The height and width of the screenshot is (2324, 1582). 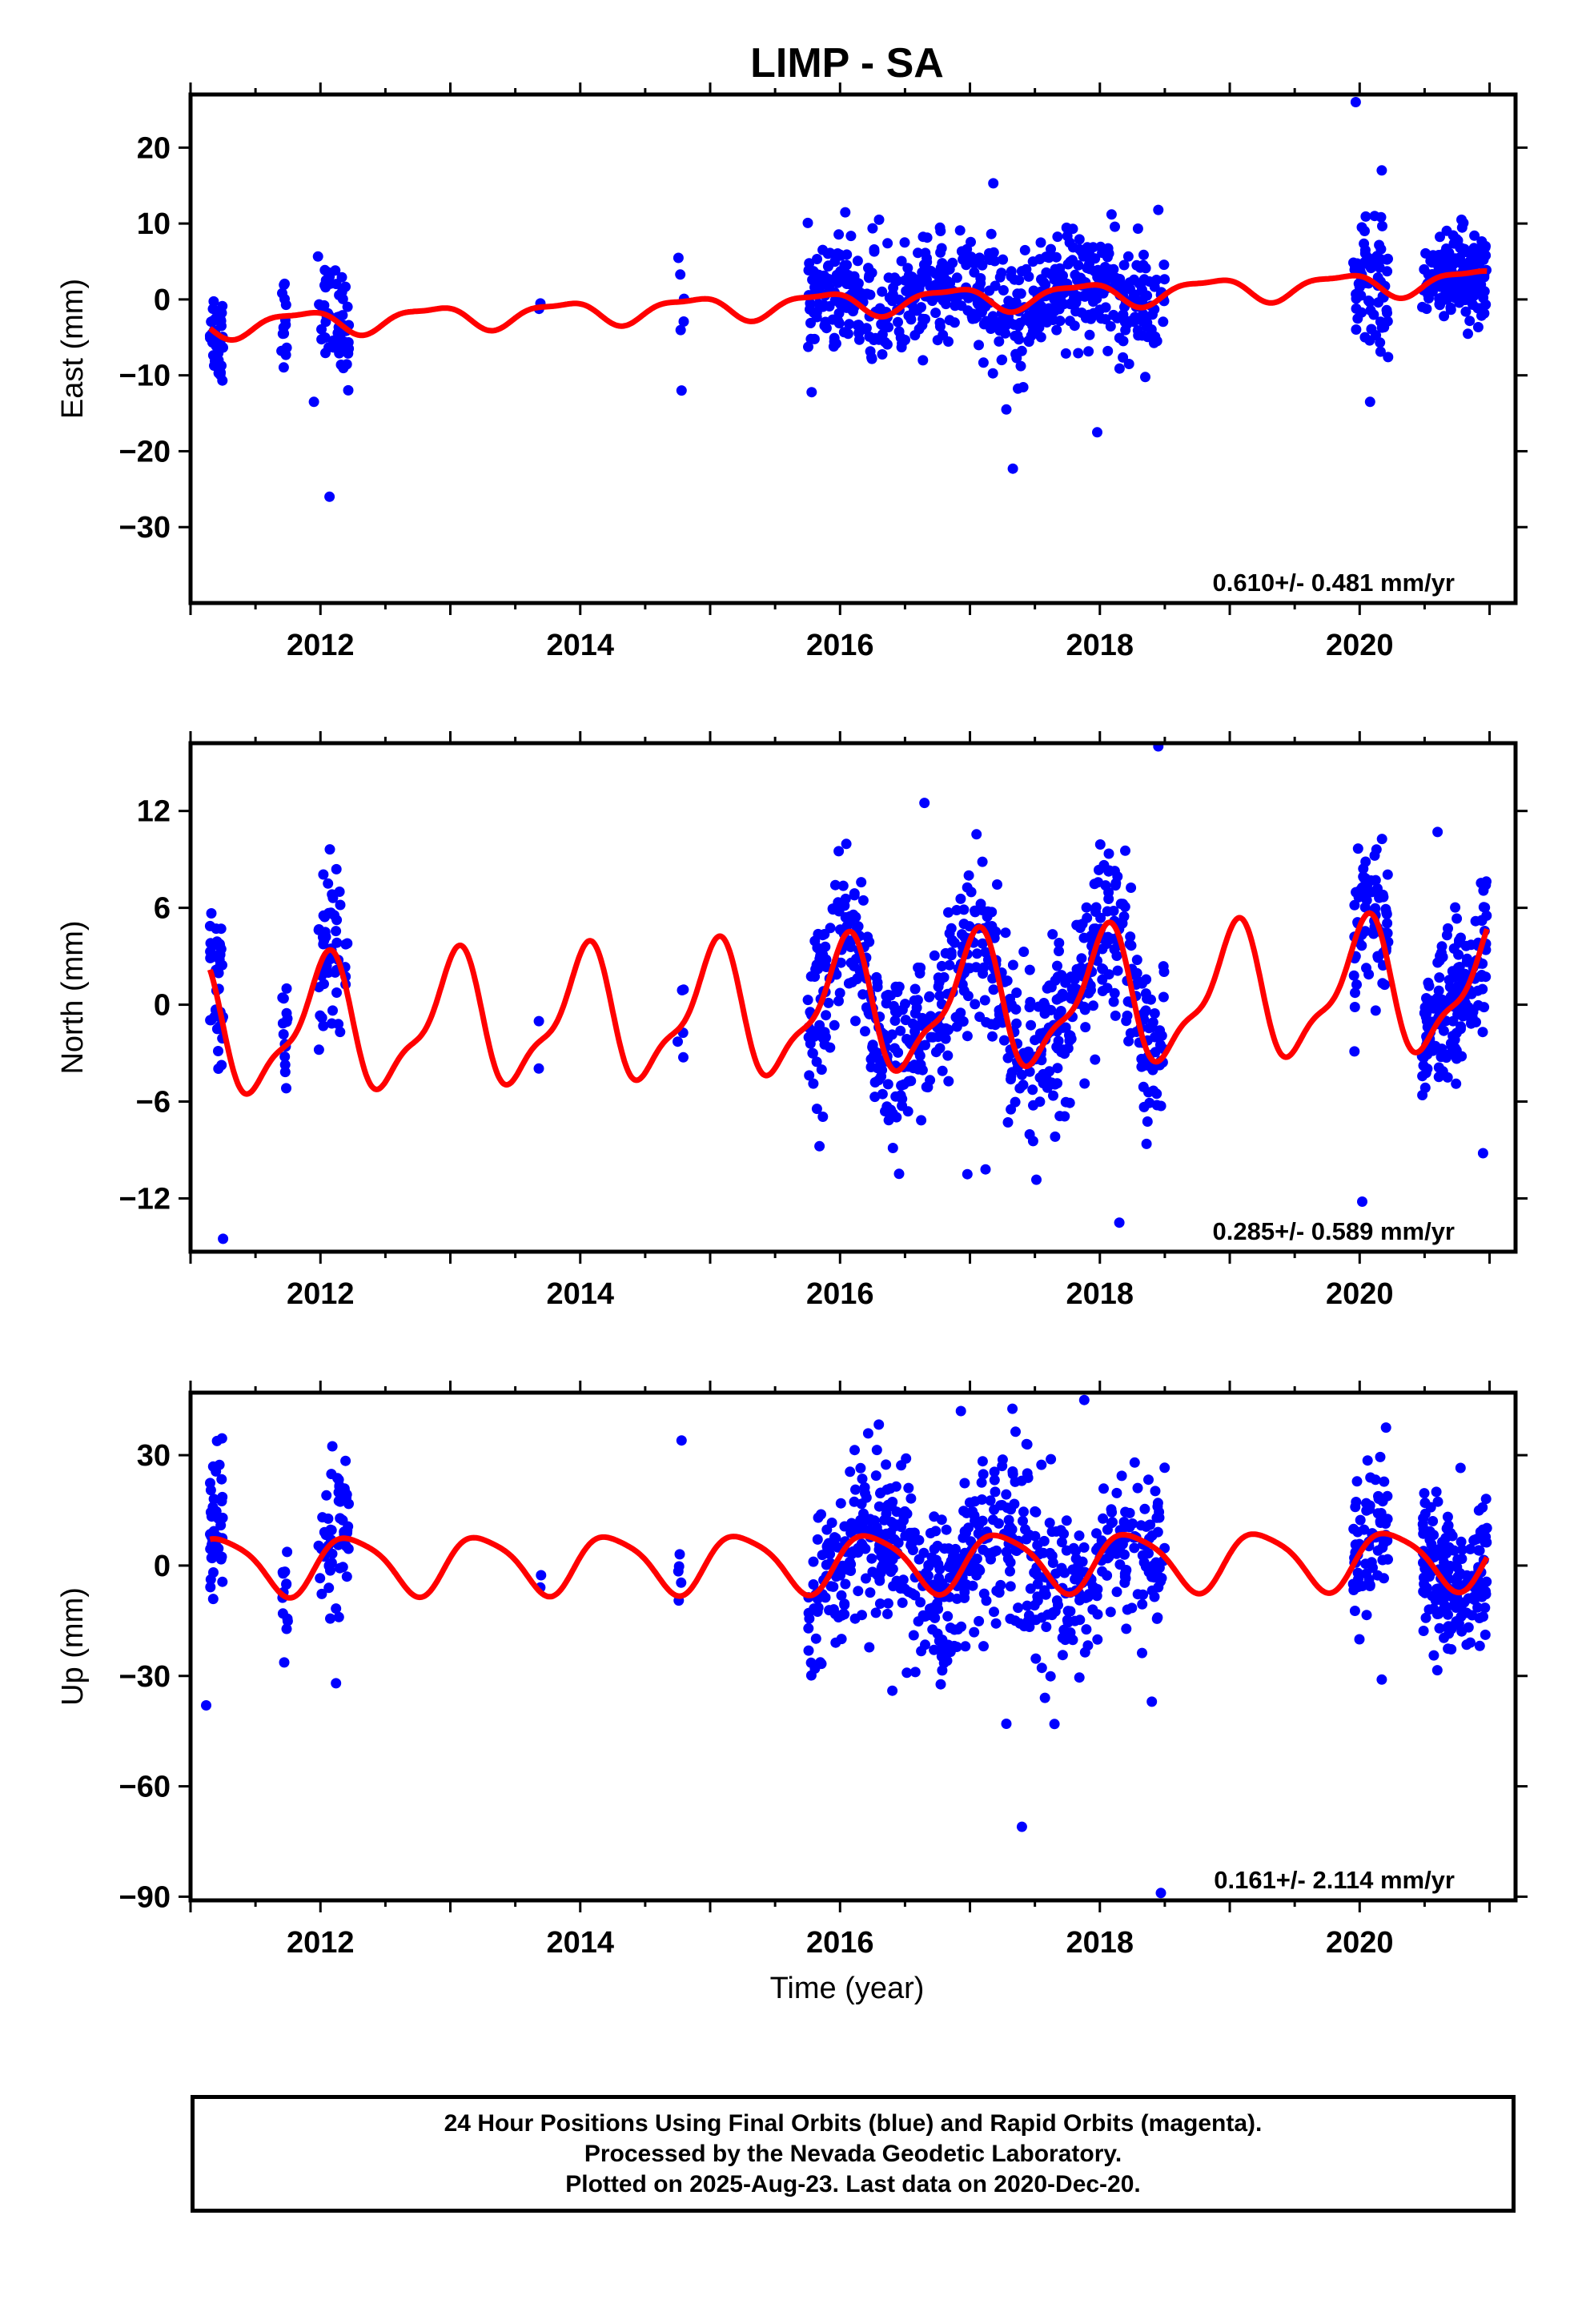 What do you see at coordinates (580, 645) in the screenshot?
I see `x-tick-label: 2014` at bounding box center [580, 645].